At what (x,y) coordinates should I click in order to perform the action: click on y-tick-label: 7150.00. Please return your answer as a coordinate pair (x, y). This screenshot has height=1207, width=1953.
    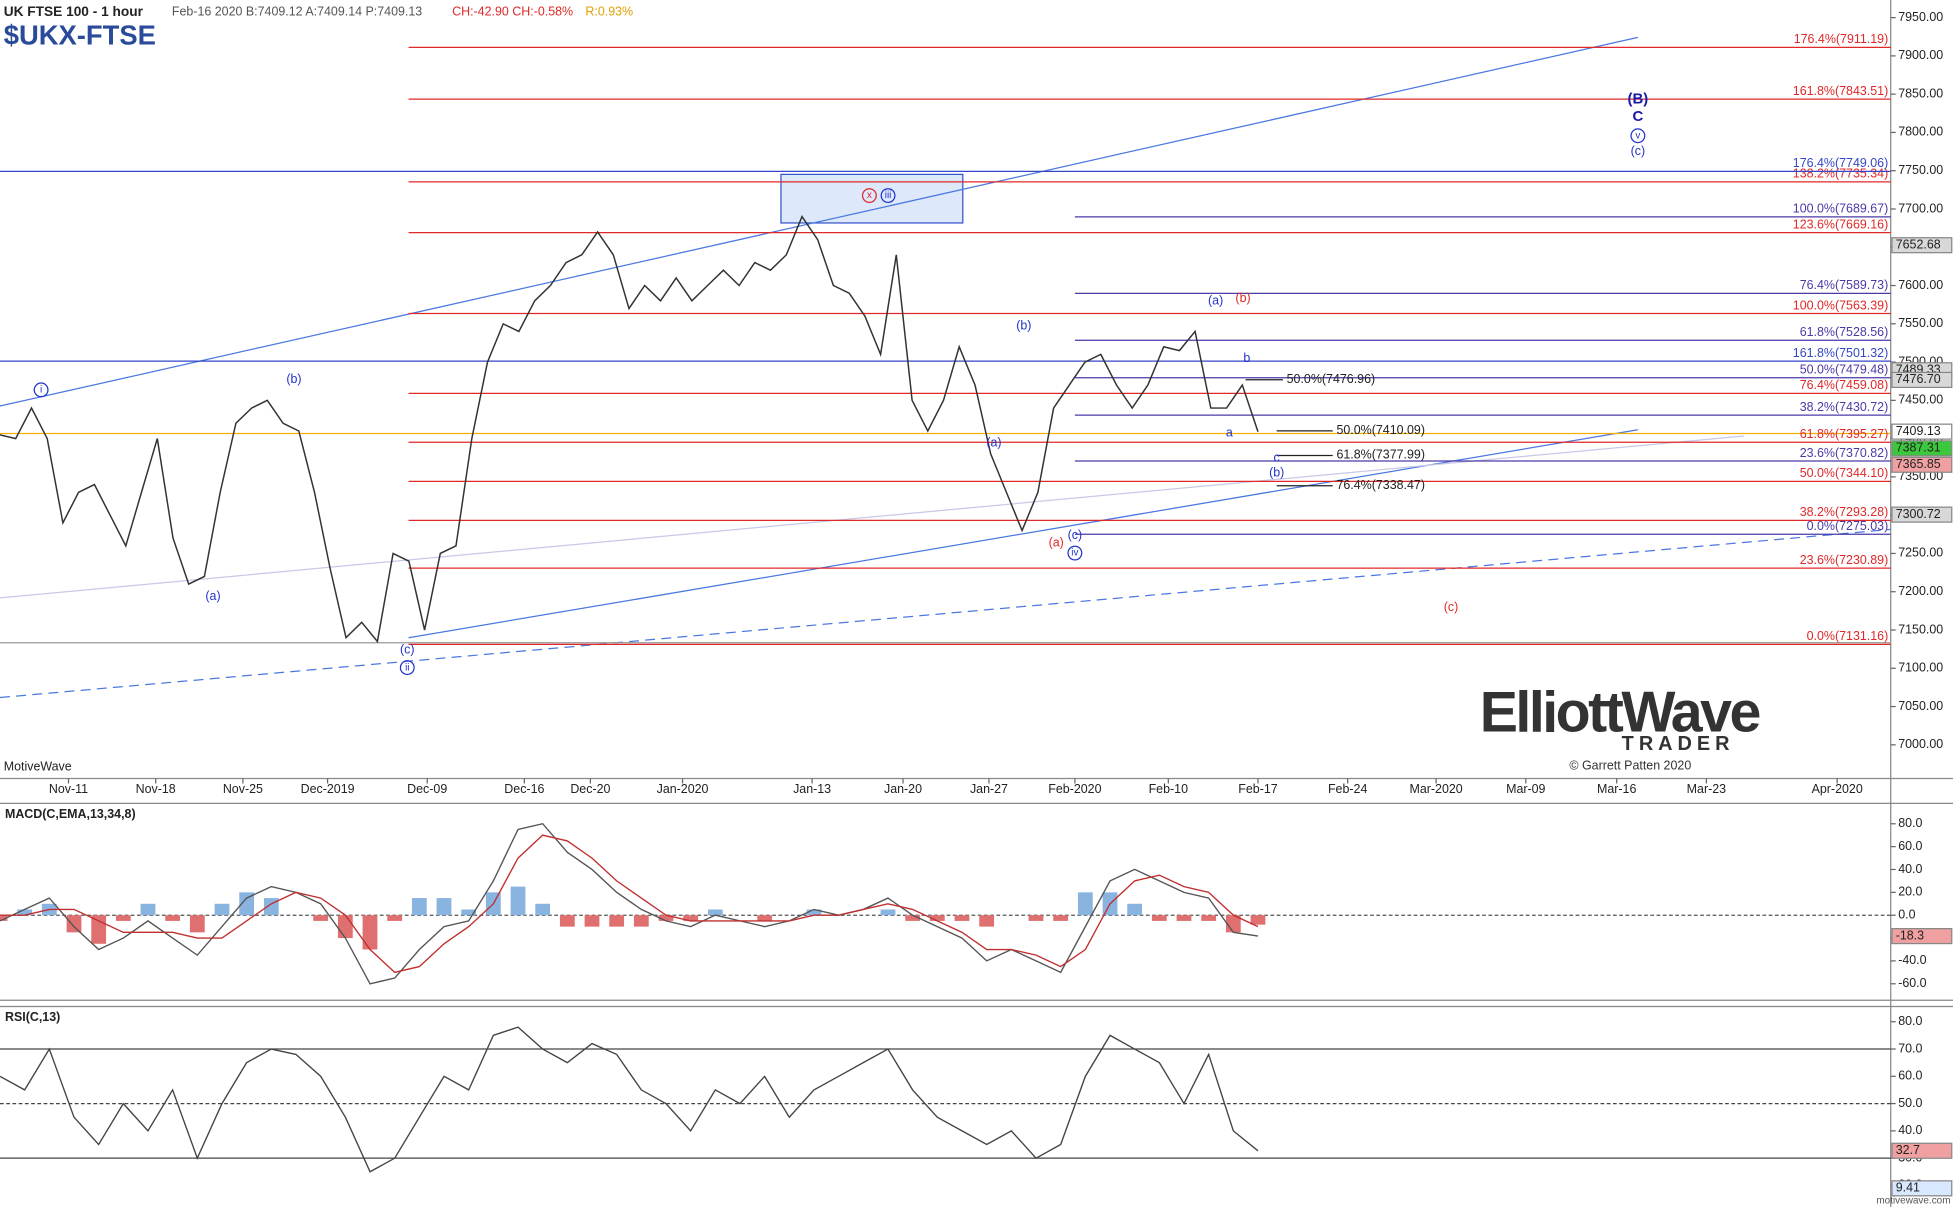
    Looking at the image, I should click on (1920, 629).